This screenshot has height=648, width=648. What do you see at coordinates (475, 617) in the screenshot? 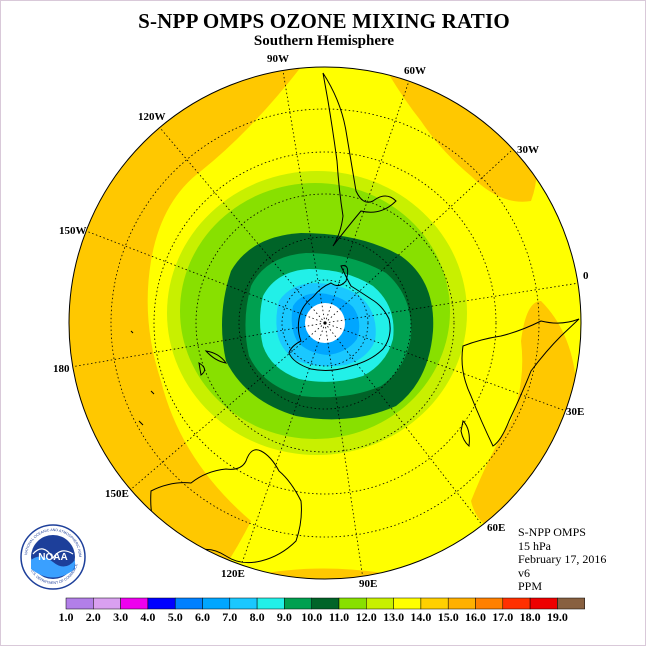
I see `legend-tick-label: 16.0` at bounding box center [475, 617].